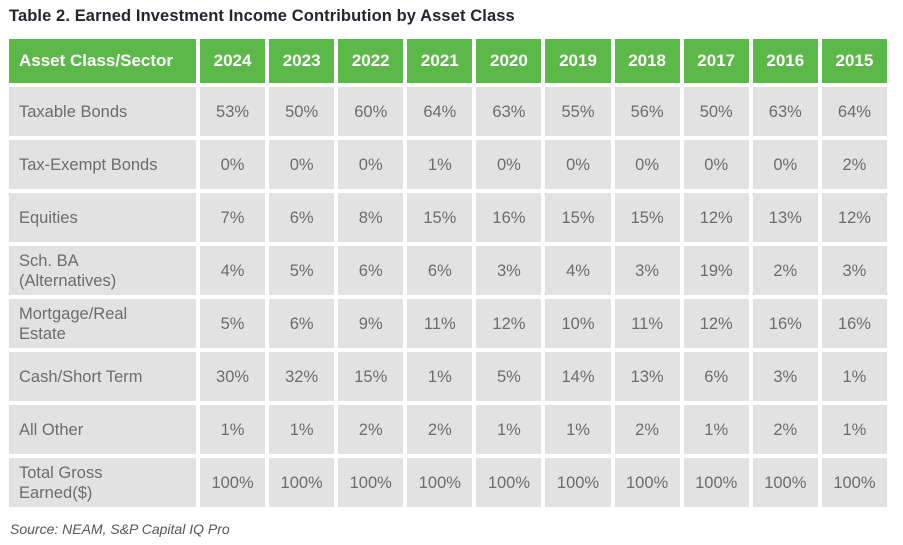 The width and height of the screenshot is (903, 545). What do you see at coordinates (102, 111) in the screenshot?
I see `row-label: Taxable Bonds` at bounding box center [102, 111].